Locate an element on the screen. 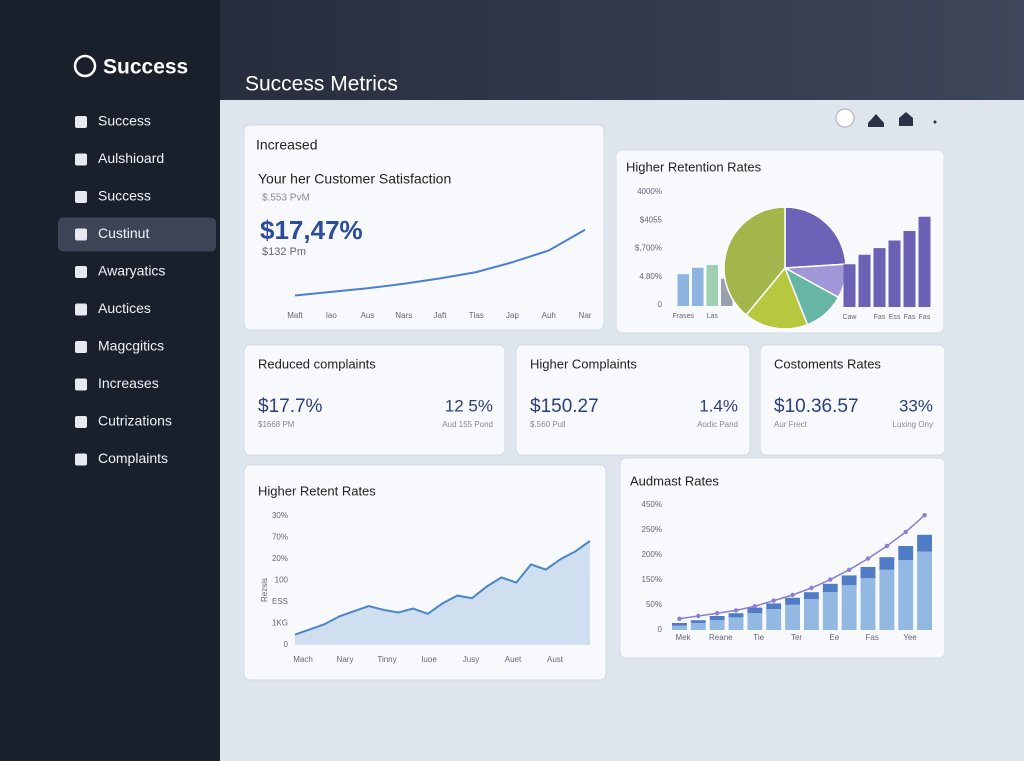 This screenshot has height=761, width=1024. x-tick-label: Ee is located at coordinates (834, 637).